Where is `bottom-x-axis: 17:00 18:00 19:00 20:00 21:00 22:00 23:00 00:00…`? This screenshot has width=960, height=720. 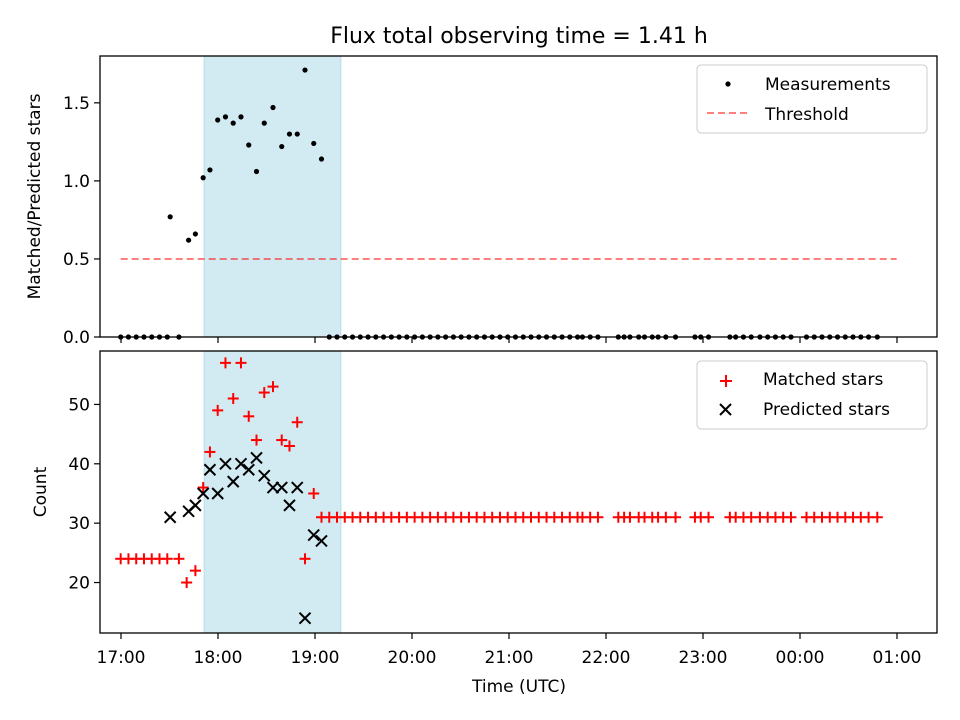 bottom-x-axis: 17:00 18:00 19:00 20:00 21:00 22:00 23:00 00:00… is located at coordinates (509, 650).